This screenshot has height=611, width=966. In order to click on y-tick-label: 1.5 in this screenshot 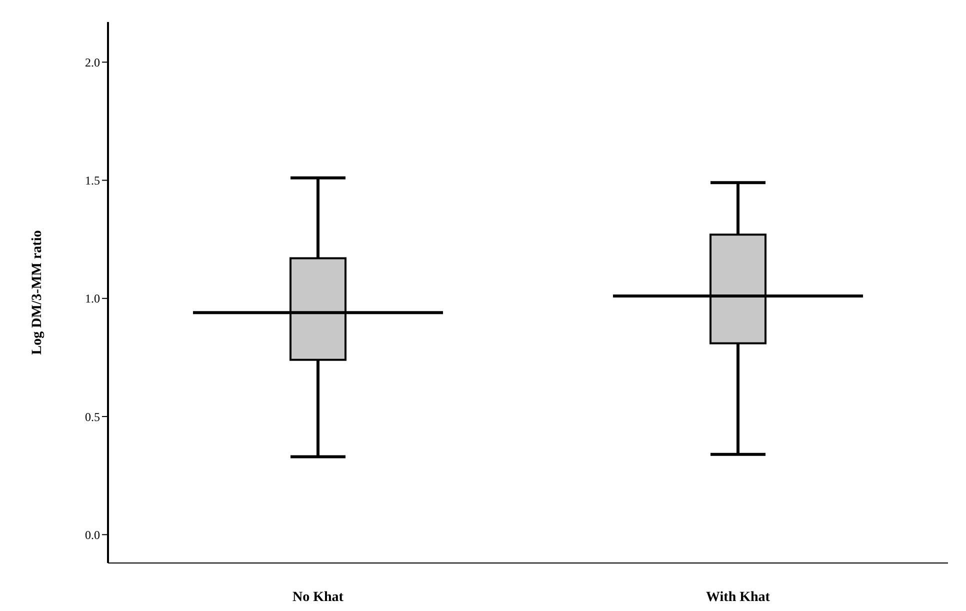, I will do `click(92, 181)`.